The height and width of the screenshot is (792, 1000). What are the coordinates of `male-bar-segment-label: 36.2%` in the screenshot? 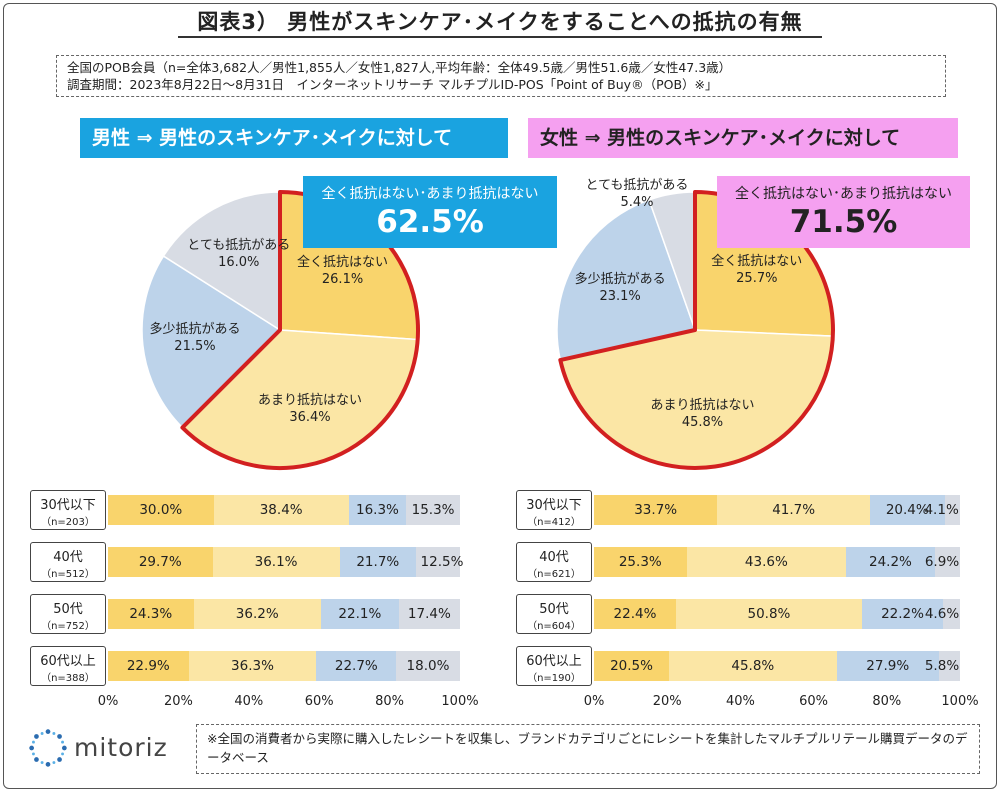 It's located at (257, 614).